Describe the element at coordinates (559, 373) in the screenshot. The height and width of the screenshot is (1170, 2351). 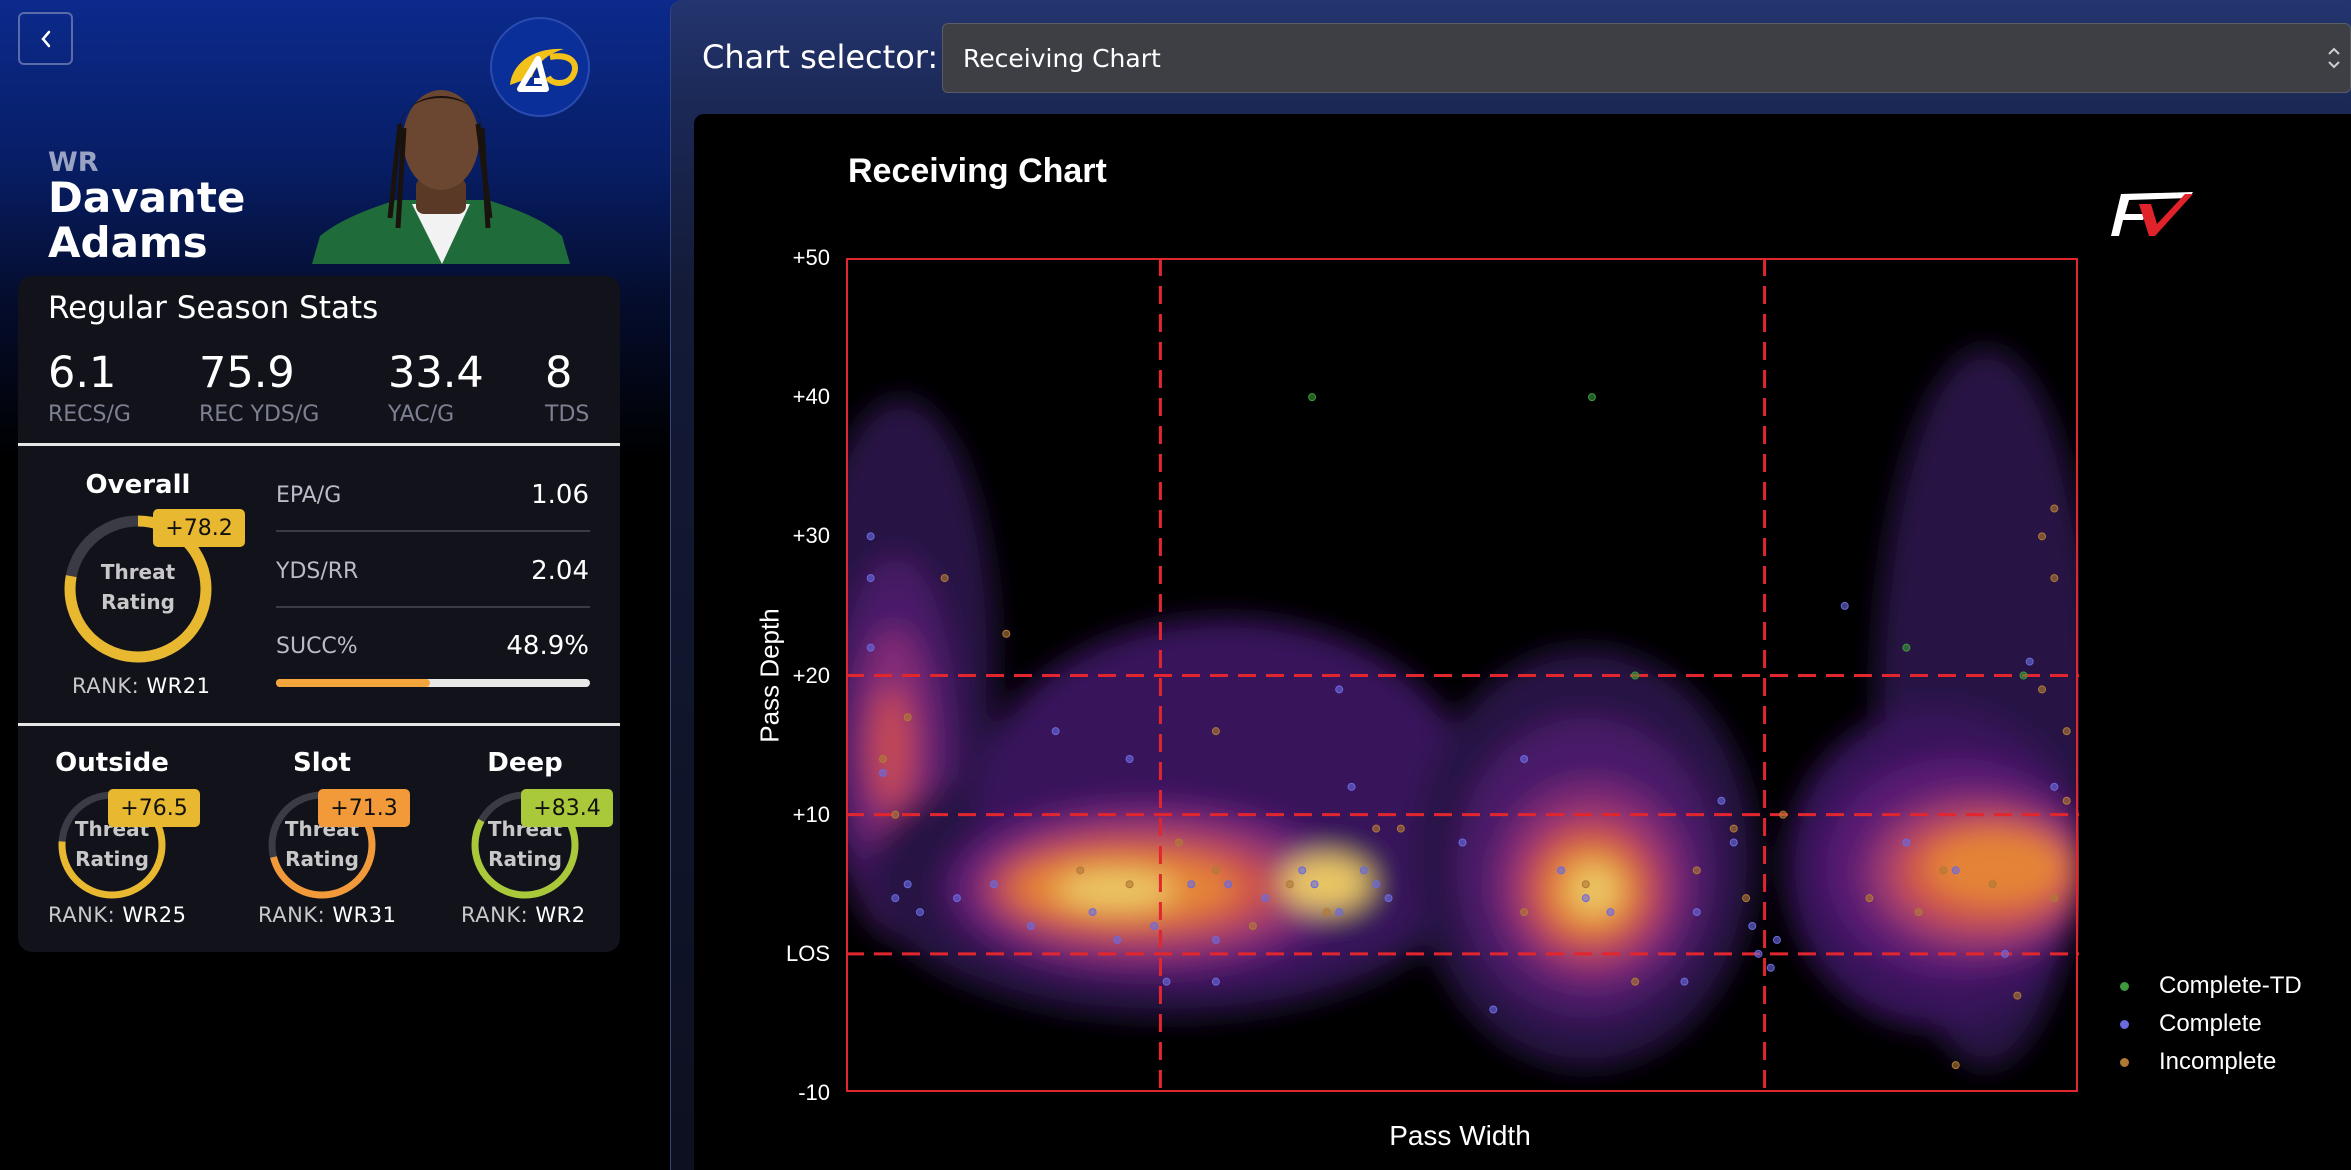
I see `stat-value: 8` at that location.